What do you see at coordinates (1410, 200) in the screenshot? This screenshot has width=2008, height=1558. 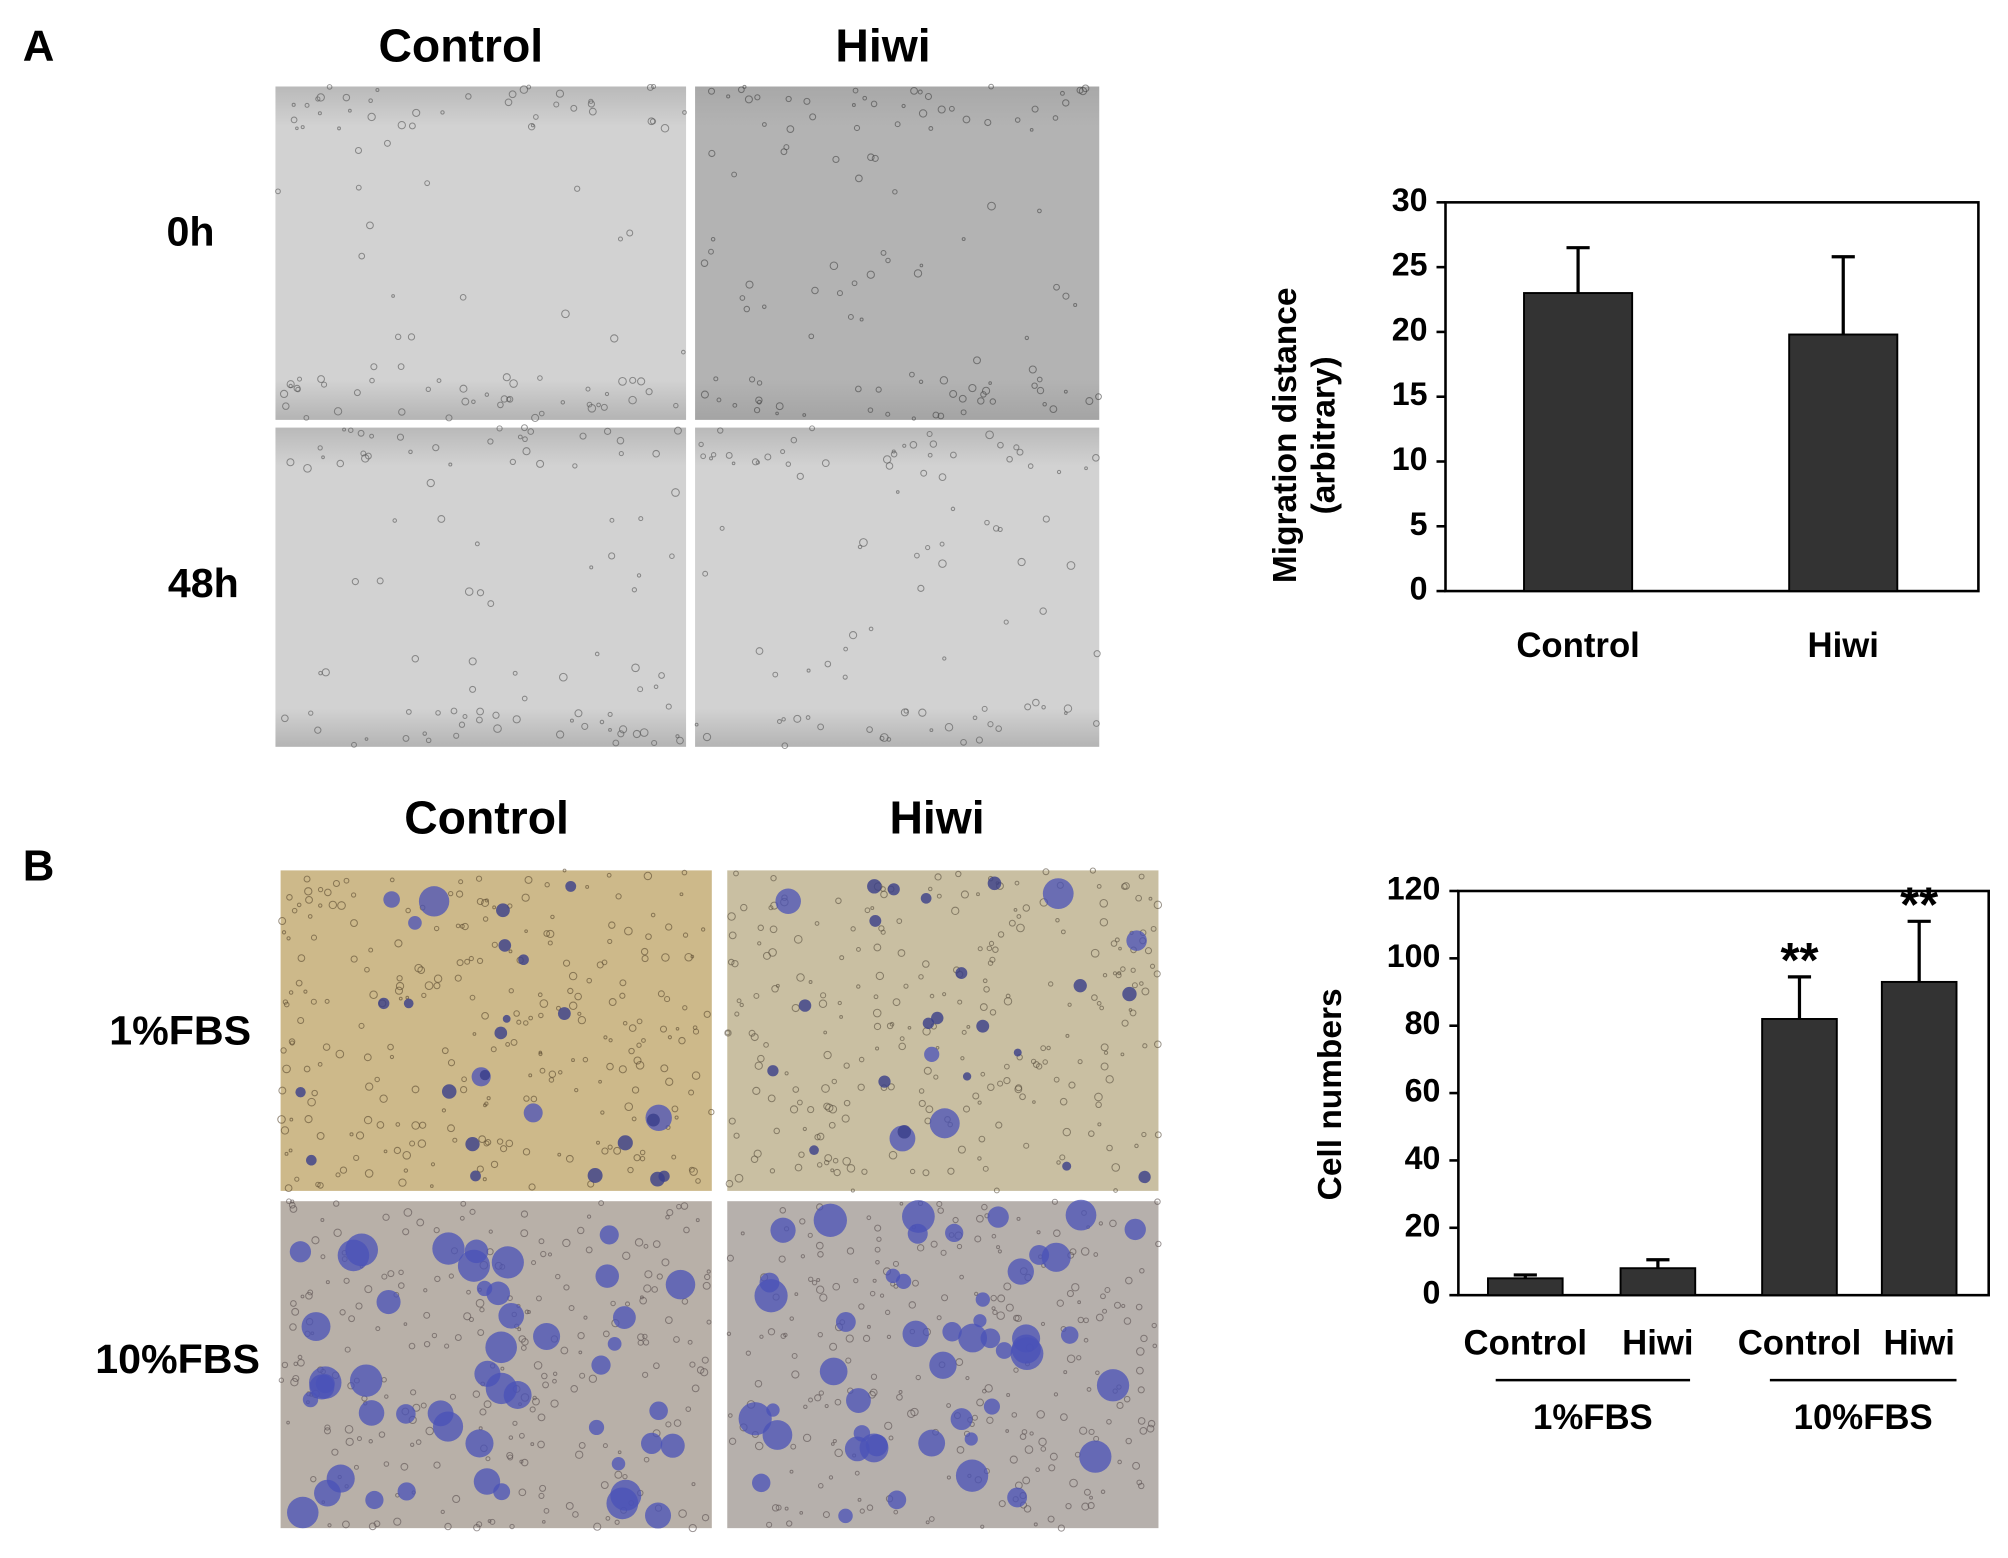 I see `y-tick-label: 30` at bounding box center [1410, 200].